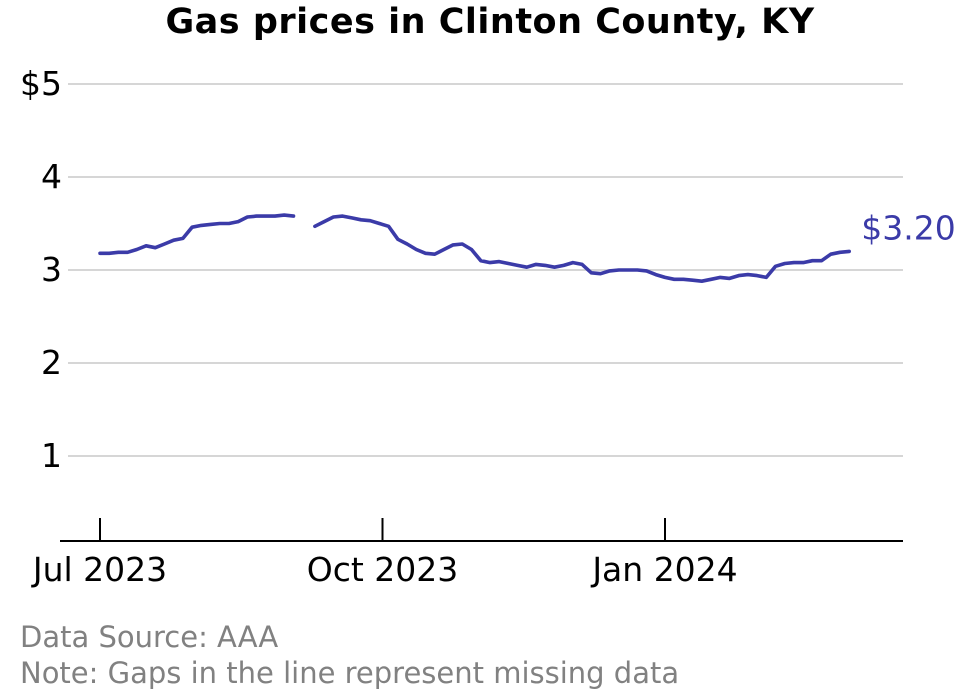 This screenshot has height=699, width=980. Describe the element at coordinates (383, 569) in the screenshot. I see `x-tick-label: Oct 2023` at that location.